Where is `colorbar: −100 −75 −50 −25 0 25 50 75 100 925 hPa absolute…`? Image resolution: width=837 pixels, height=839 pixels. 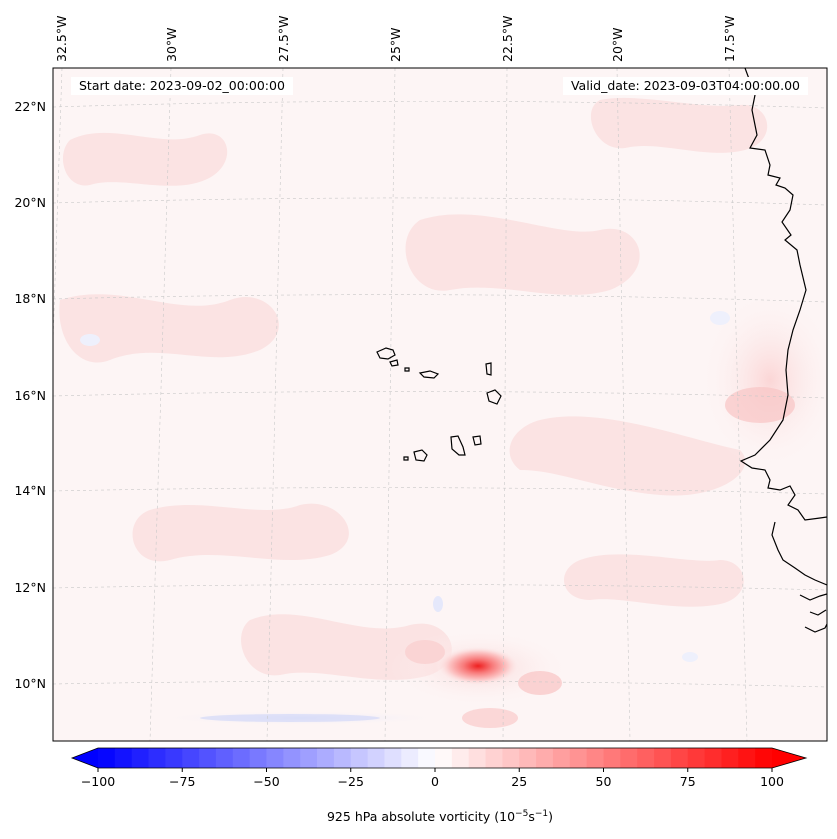
colorbar: −100 −75 −50 −25 0 25 50 75 100 925 hPa absolute… is located at coordinates (439, 785).